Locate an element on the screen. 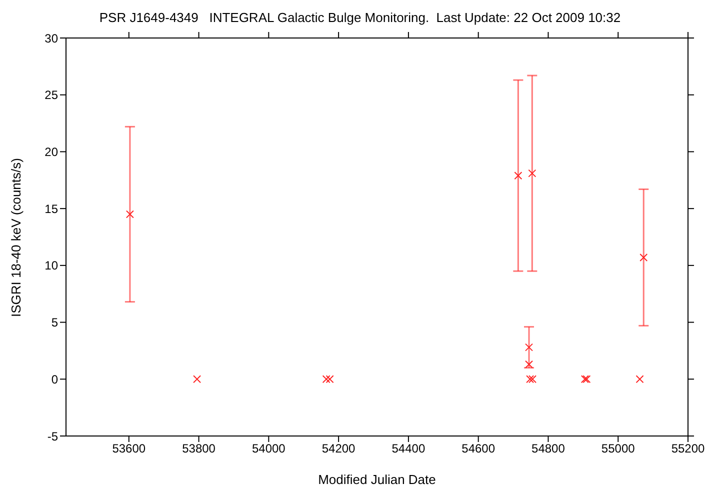 Image resolution: width=720 pixels, height=504 pixels. y-tick-label: 20 is located at coordinates (51, 151).